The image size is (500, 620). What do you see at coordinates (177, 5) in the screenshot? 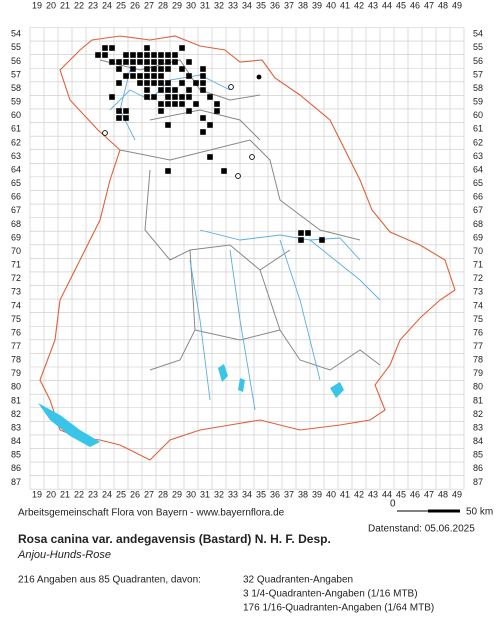
I see `x-label: 29` at bounding box center [177, 5].